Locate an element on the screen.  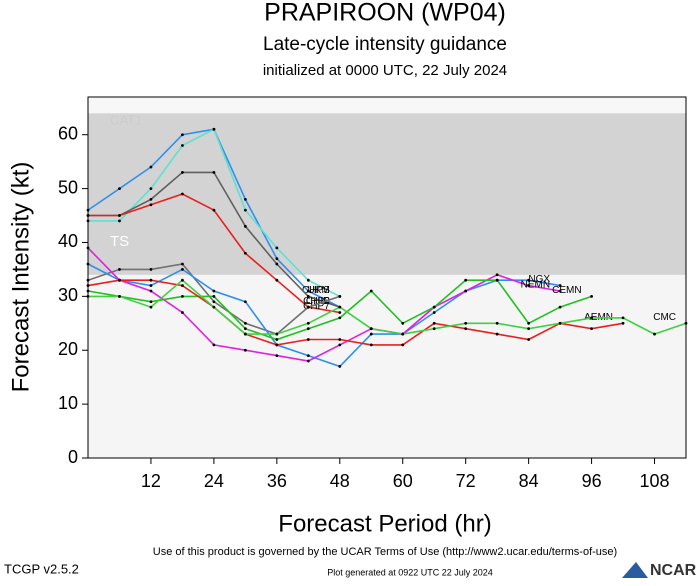
series-label: CMC is located at coordinates (664, 317).